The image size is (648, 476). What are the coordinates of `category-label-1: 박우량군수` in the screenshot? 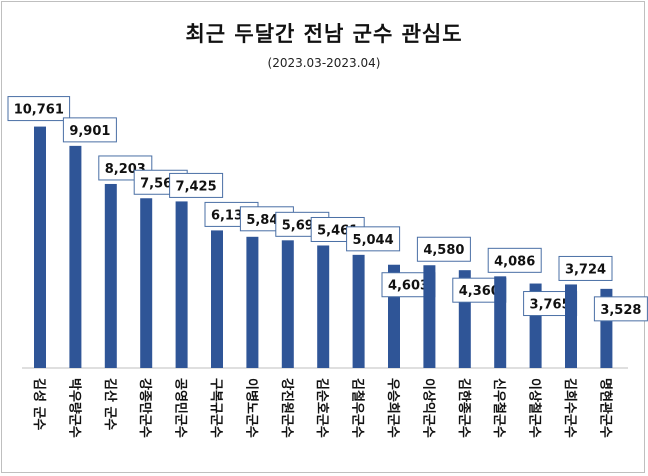 It's located at (74, 408).